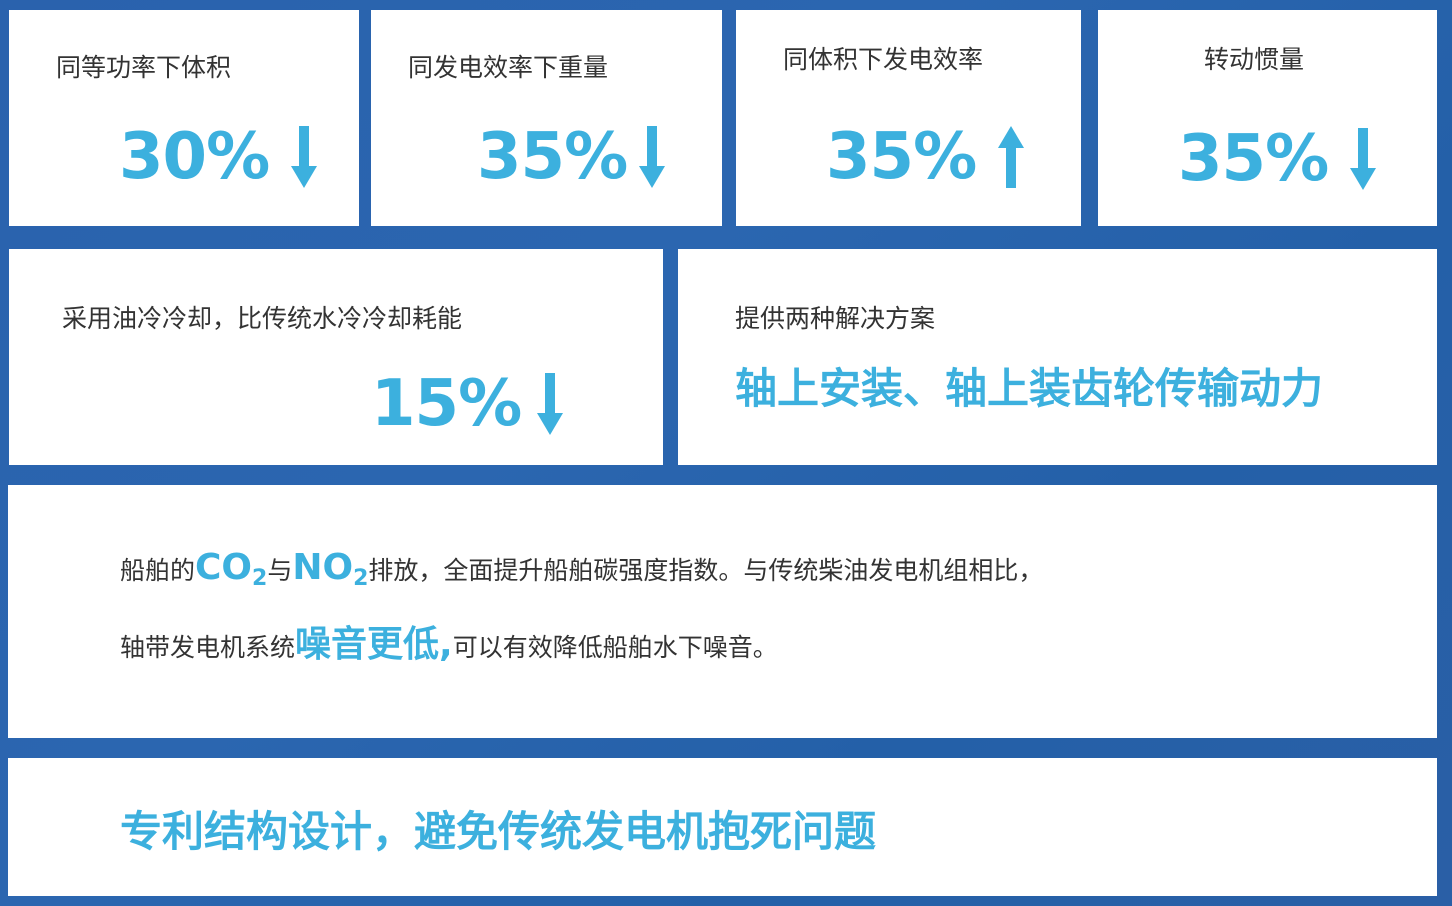  Describe the element at coordinates (374, 644) in the screenshot. I see `noise-highlight: 噪音更低,` at that location.